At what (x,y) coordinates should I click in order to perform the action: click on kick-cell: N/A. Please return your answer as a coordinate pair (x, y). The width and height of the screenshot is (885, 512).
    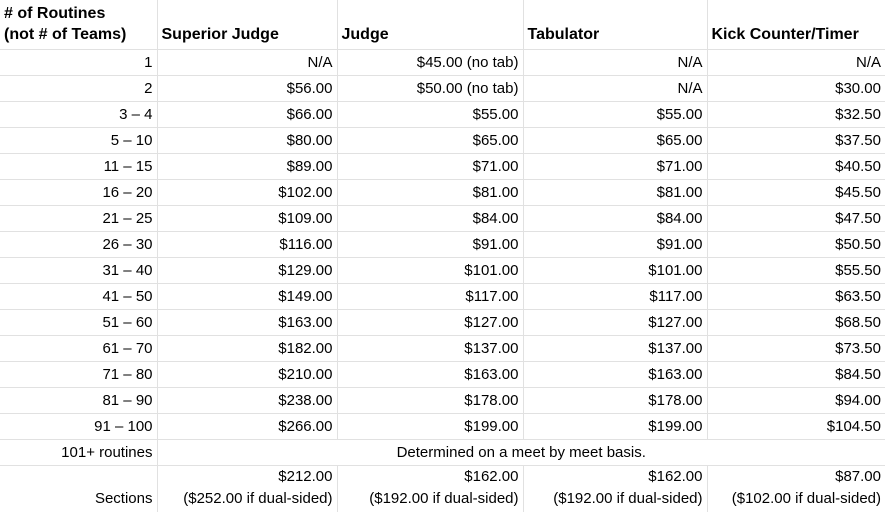
    Looking at the image, I should click on (796, 62).